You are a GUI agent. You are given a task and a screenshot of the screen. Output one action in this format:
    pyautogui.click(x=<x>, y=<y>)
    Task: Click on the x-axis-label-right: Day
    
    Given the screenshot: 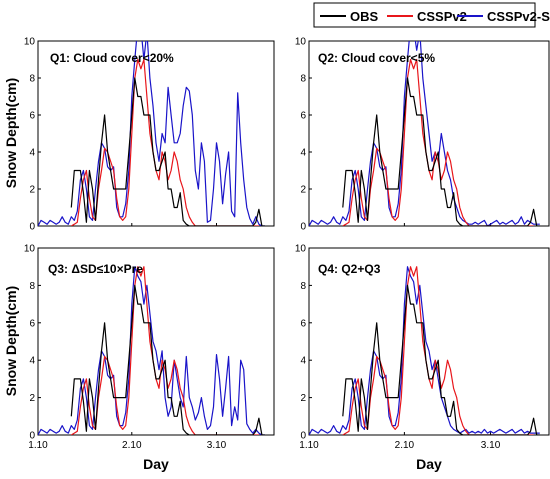 What is the action you would take?
    pyautogui.click(x=429, y=464)
    